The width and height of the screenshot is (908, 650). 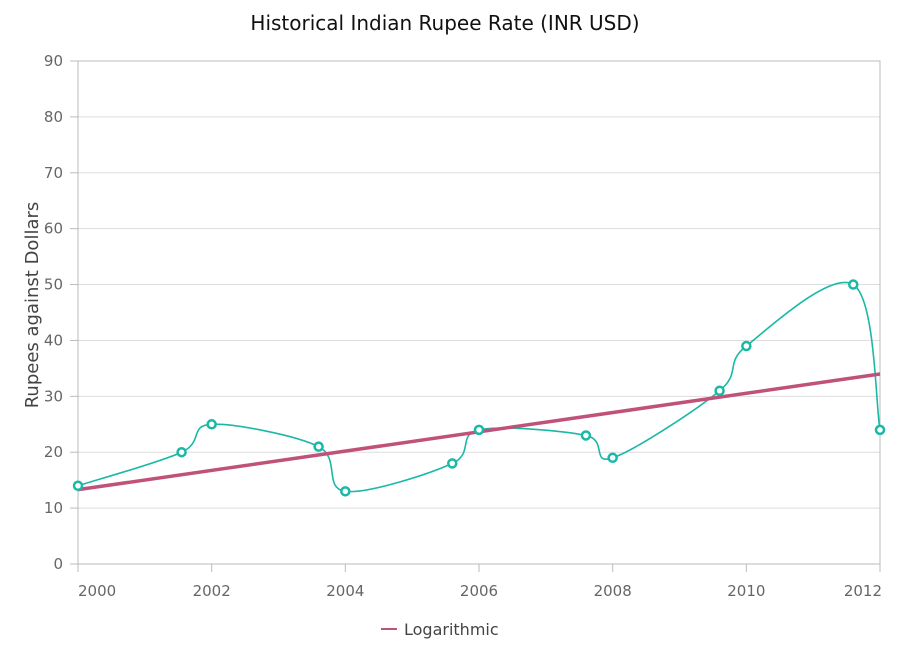 I want to click on y-tick-label: 0, so click(x=58, y=564).